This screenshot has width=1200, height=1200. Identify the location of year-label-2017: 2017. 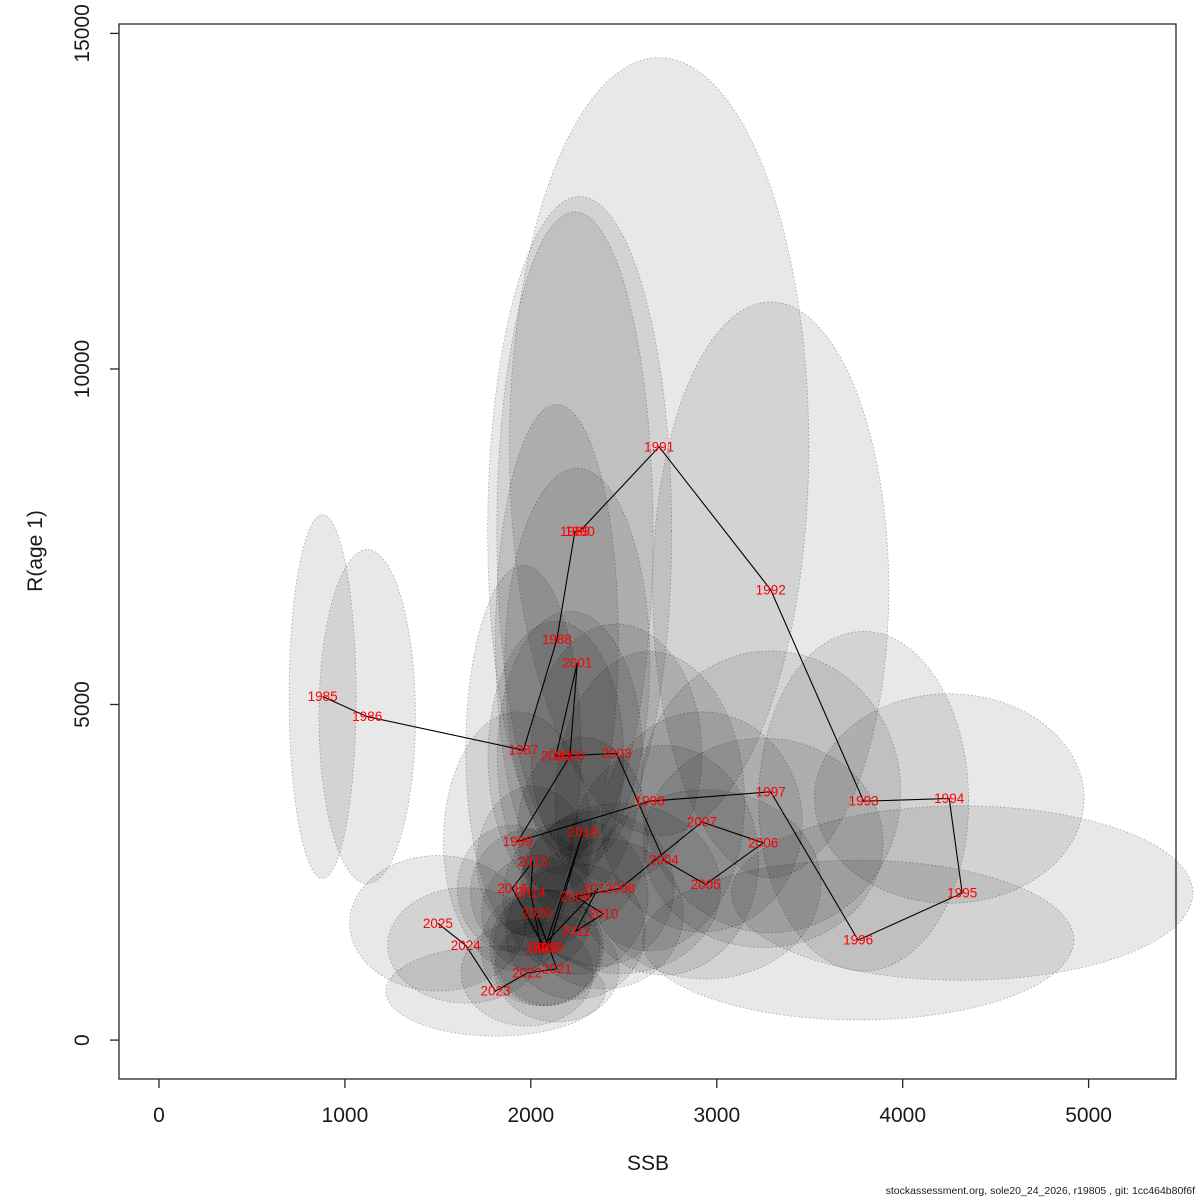
(545, 948).